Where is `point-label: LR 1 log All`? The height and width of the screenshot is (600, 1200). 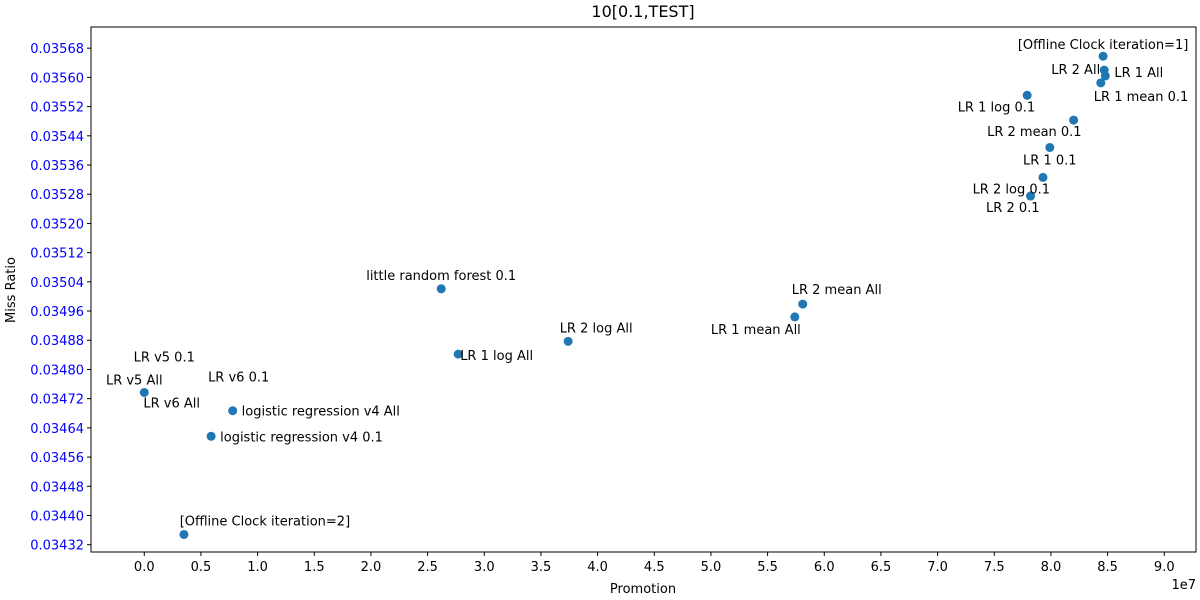
point-label: LR 1 log All is located at coordinates (496, 356).